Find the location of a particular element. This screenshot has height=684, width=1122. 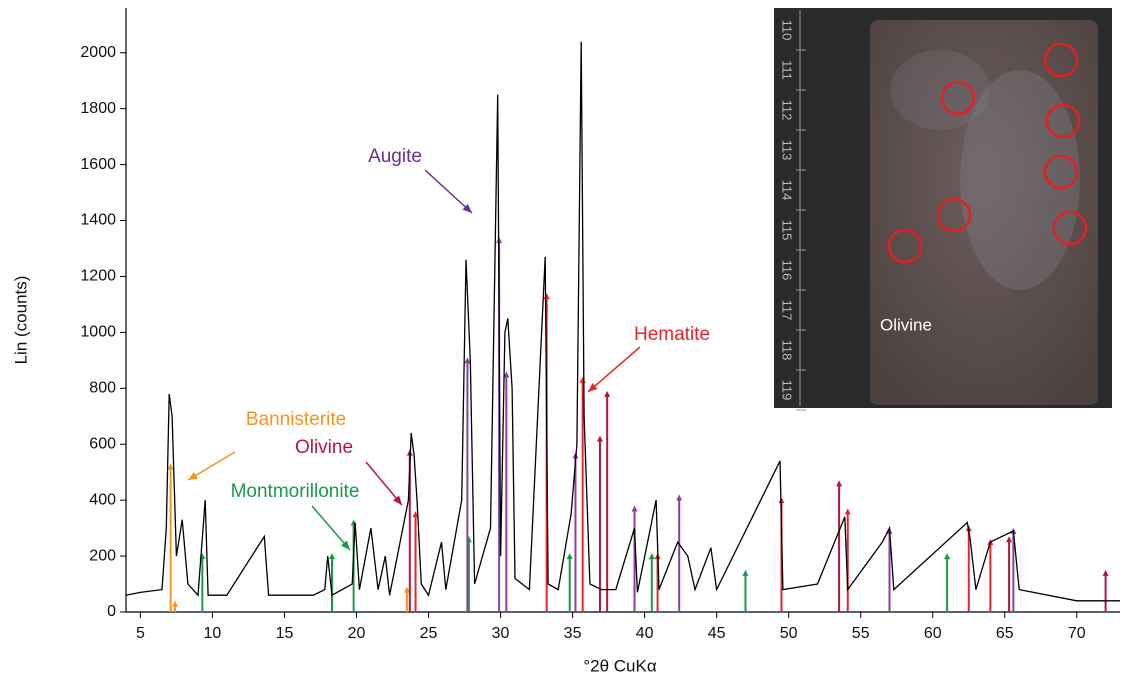

y-tick-label: 800 is located at coordinates (102, 388).